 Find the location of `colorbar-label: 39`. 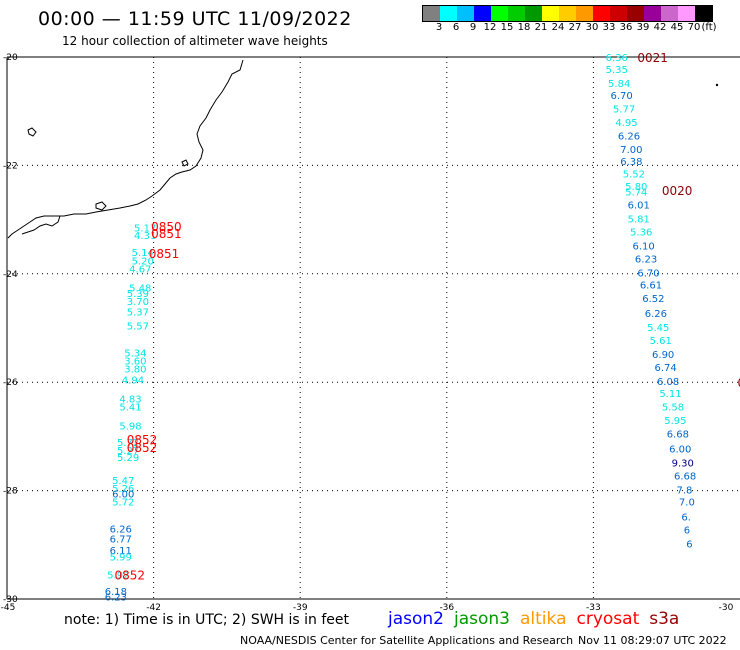

colorbar-label: 39 is located at coordinates (643, 27).